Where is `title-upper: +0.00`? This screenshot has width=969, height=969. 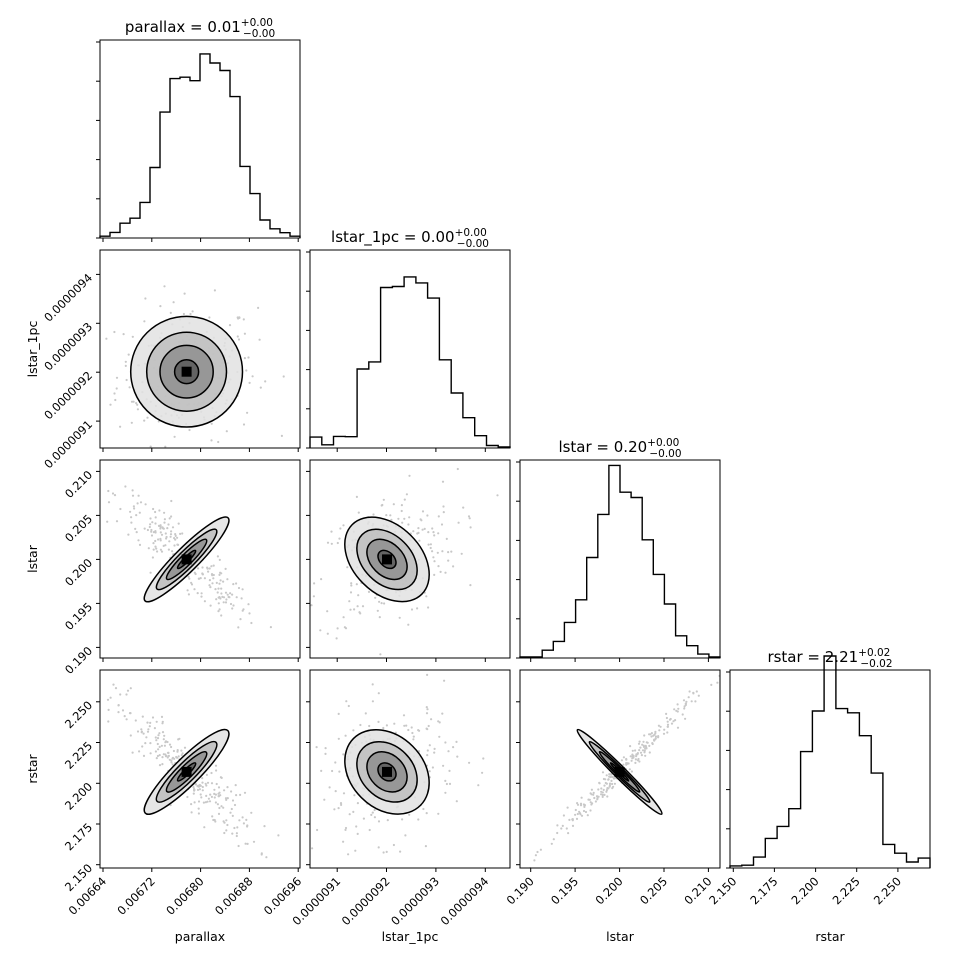 title-upper: +0.00 is located at coordinates (471, 233).